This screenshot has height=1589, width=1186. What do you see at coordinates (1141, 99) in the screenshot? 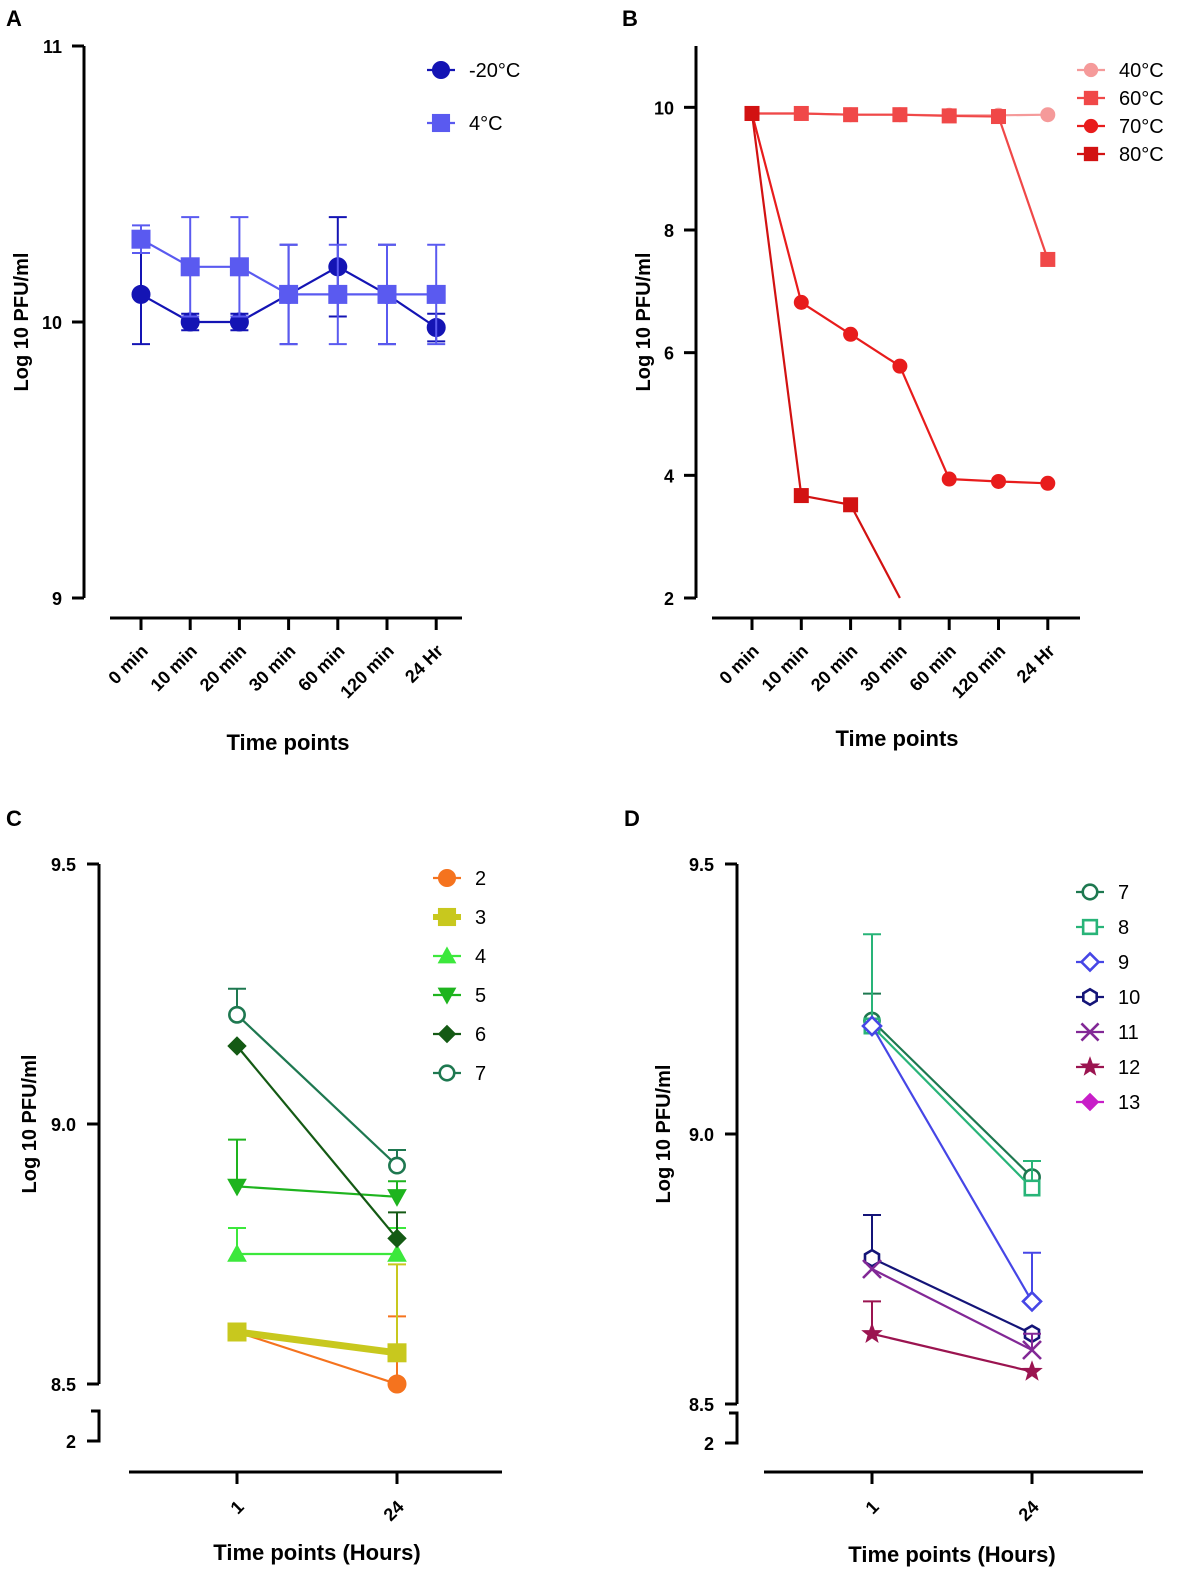
I see `legend-label: 60°C` at bounding box center [1141, 99].